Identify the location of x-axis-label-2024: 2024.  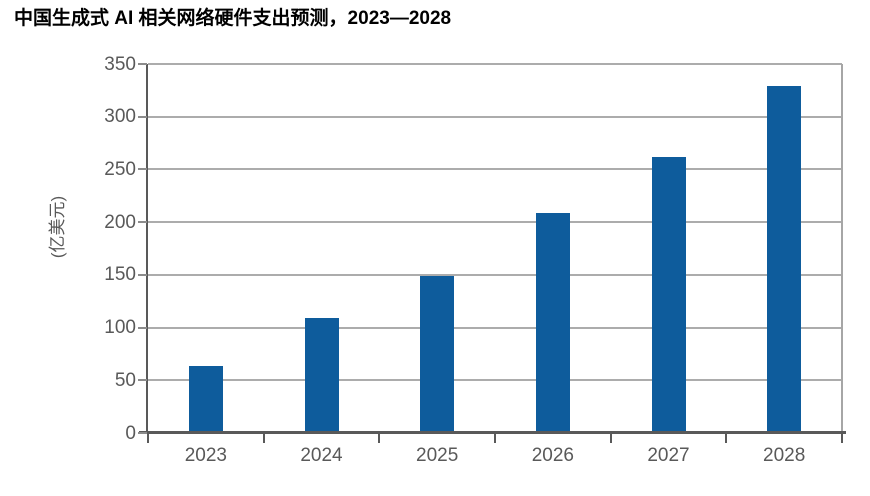
(321, 455).